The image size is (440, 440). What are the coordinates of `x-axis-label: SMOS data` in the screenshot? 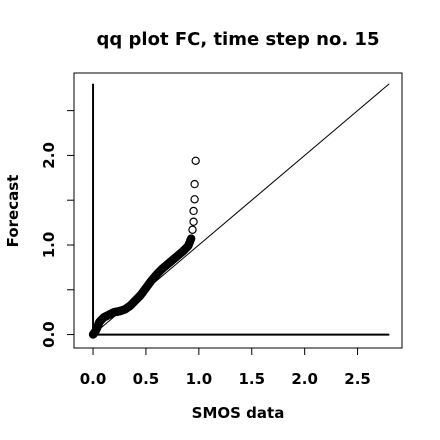 It's located at (238, 413).